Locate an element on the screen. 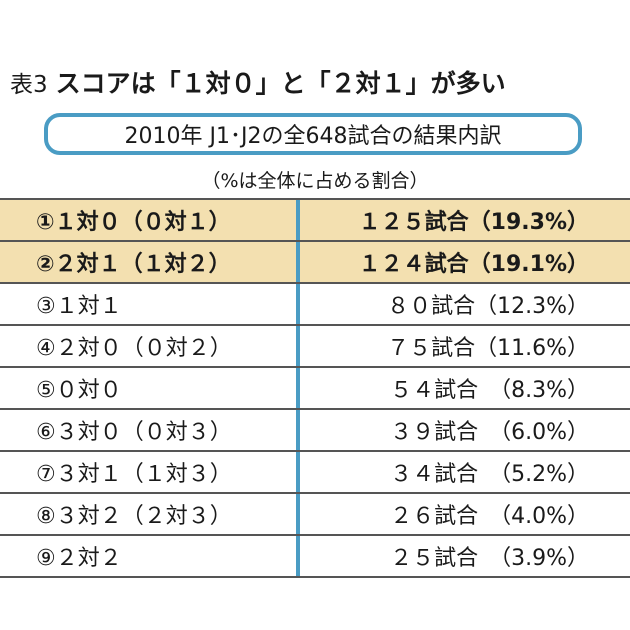 This screenshot has width=630, height=630. result-cell: ７５試合（11.6%） is located at coordinates (488, 348).